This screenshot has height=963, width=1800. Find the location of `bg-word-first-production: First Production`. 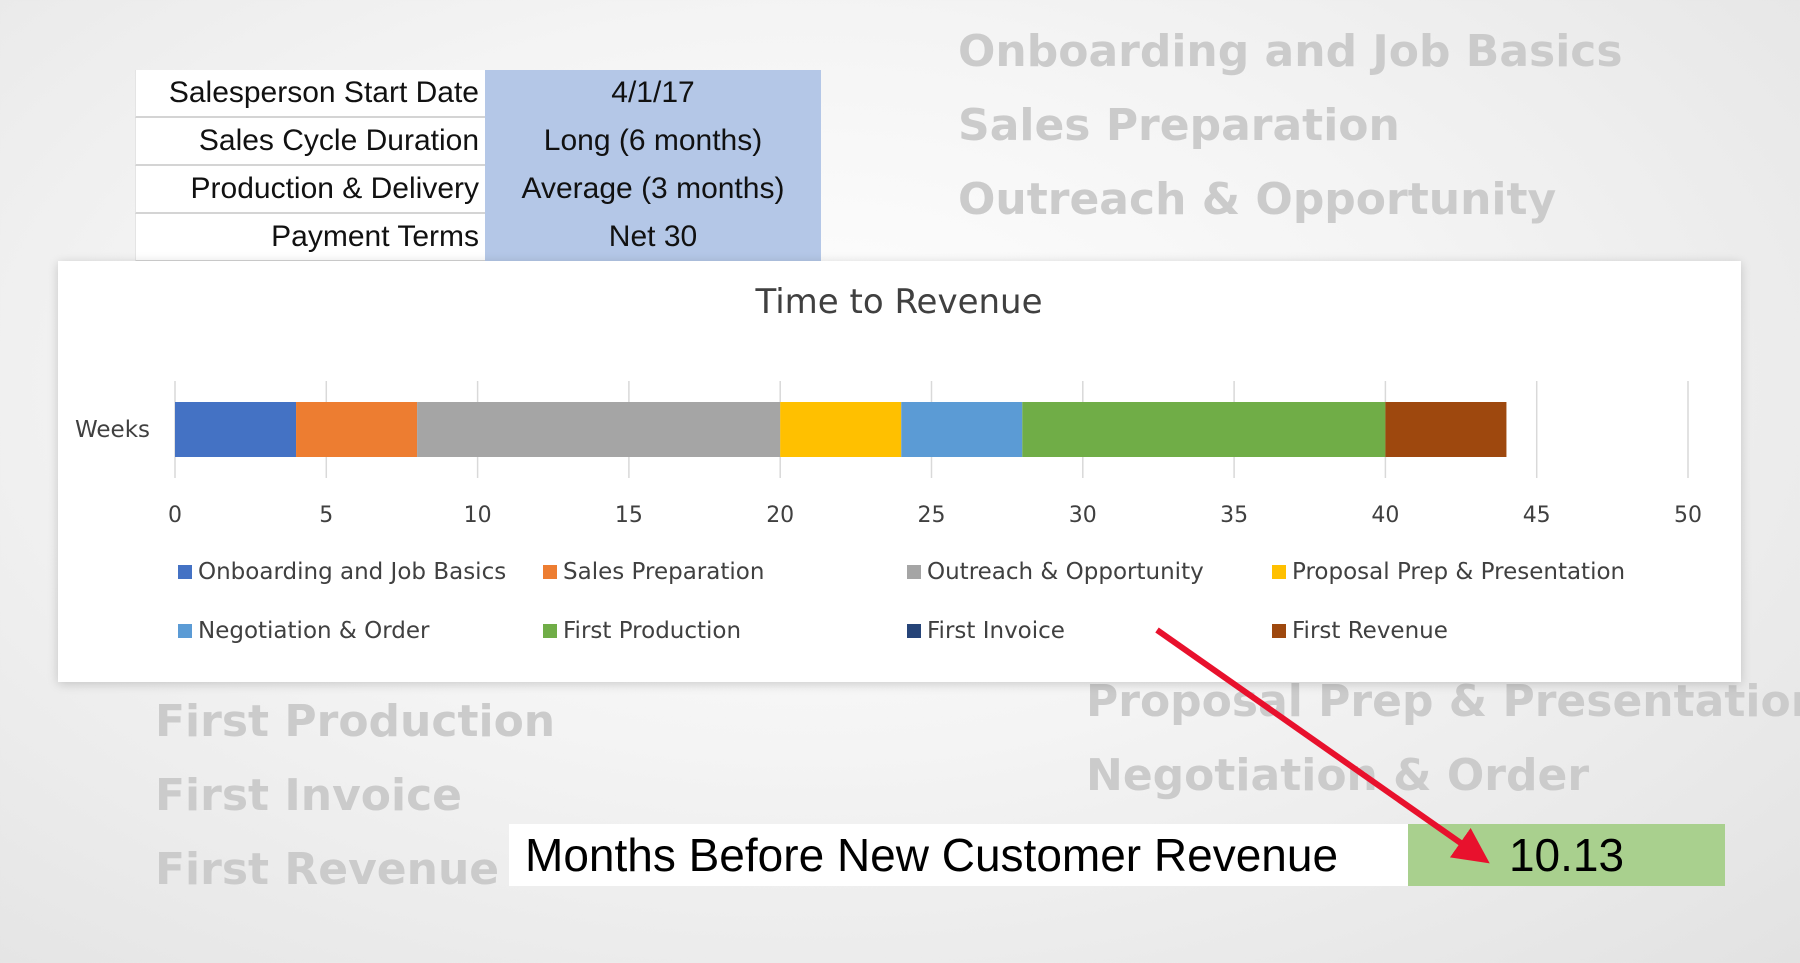

bg-word-first-production: First Production is located at coordinates (355, 721).